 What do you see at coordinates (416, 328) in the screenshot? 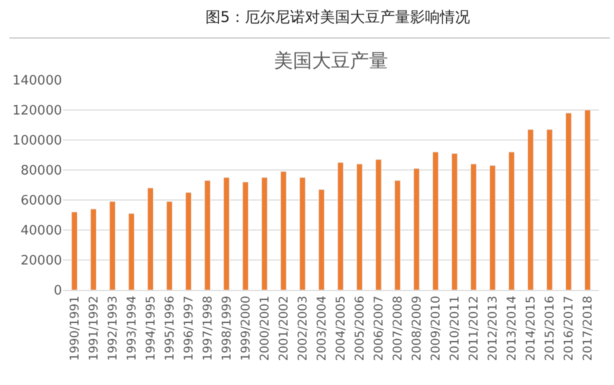
I see `x-tick-label: 2008/2009` at bounding box center [416, 328].